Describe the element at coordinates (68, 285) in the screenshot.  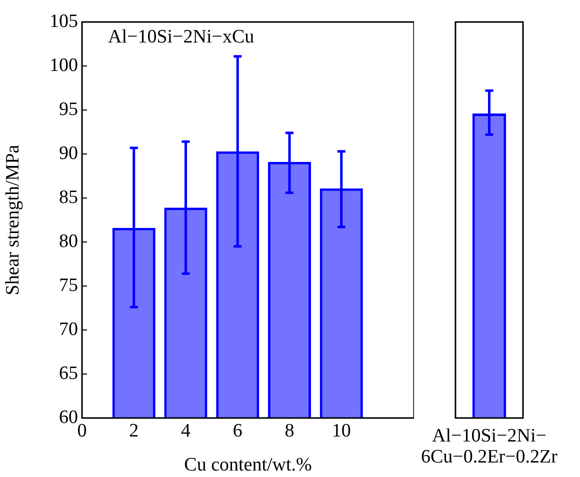
I see `y-tick-label: 75` at that location.